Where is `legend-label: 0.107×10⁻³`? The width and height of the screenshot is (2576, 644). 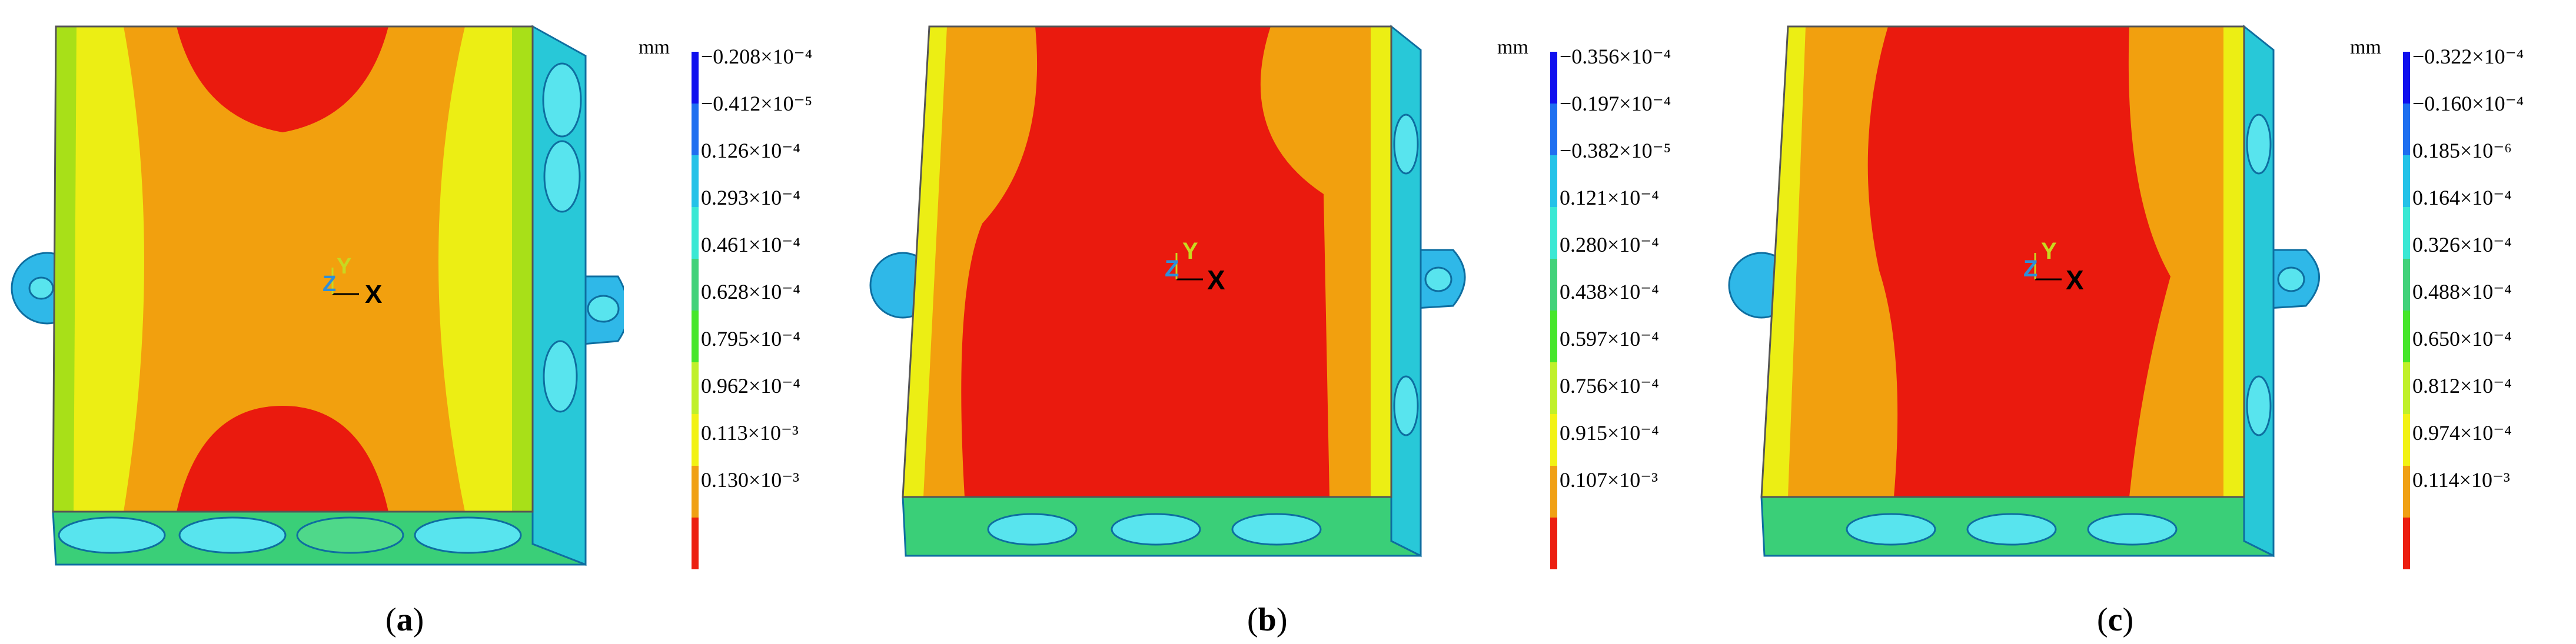 legend-label: 0.107×10⁻³ is located at coordinates (1609, 480).